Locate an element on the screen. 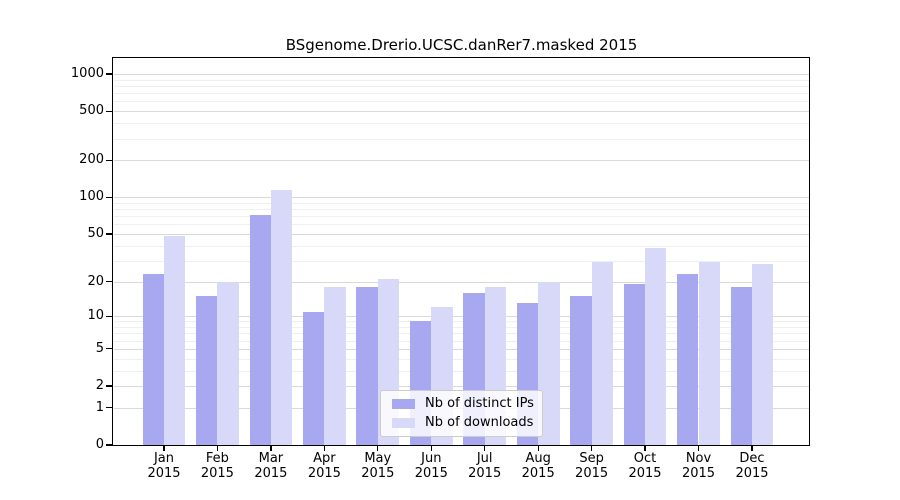  x-tick-label: Jun 2015 is located at coordinates (431, 466).